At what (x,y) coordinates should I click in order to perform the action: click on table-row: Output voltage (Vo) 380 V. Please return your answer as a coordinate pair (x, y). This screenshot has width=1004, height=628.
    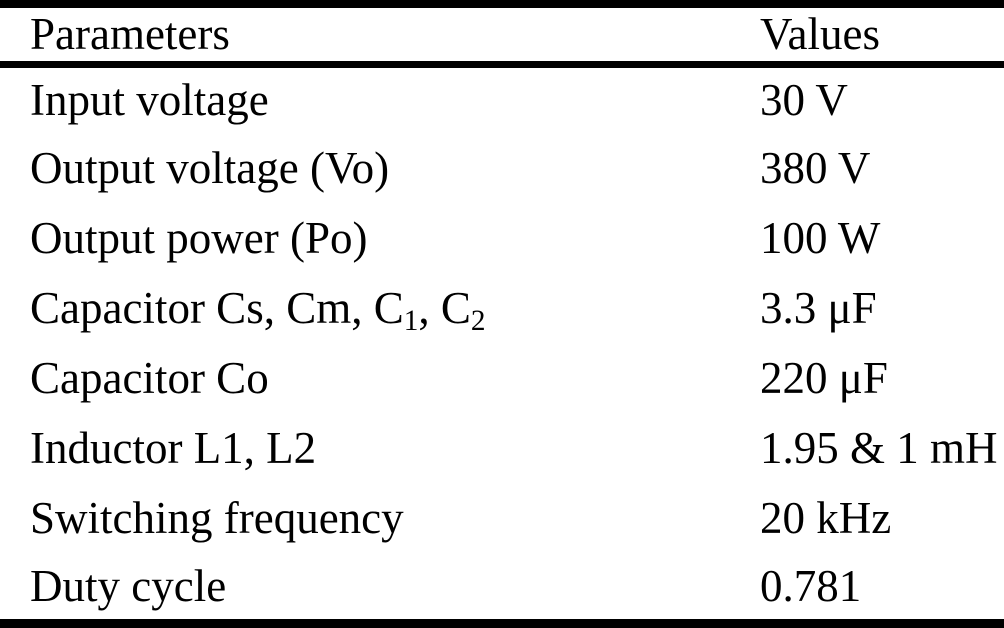
    Looking at the image, I should click on (502, 169).